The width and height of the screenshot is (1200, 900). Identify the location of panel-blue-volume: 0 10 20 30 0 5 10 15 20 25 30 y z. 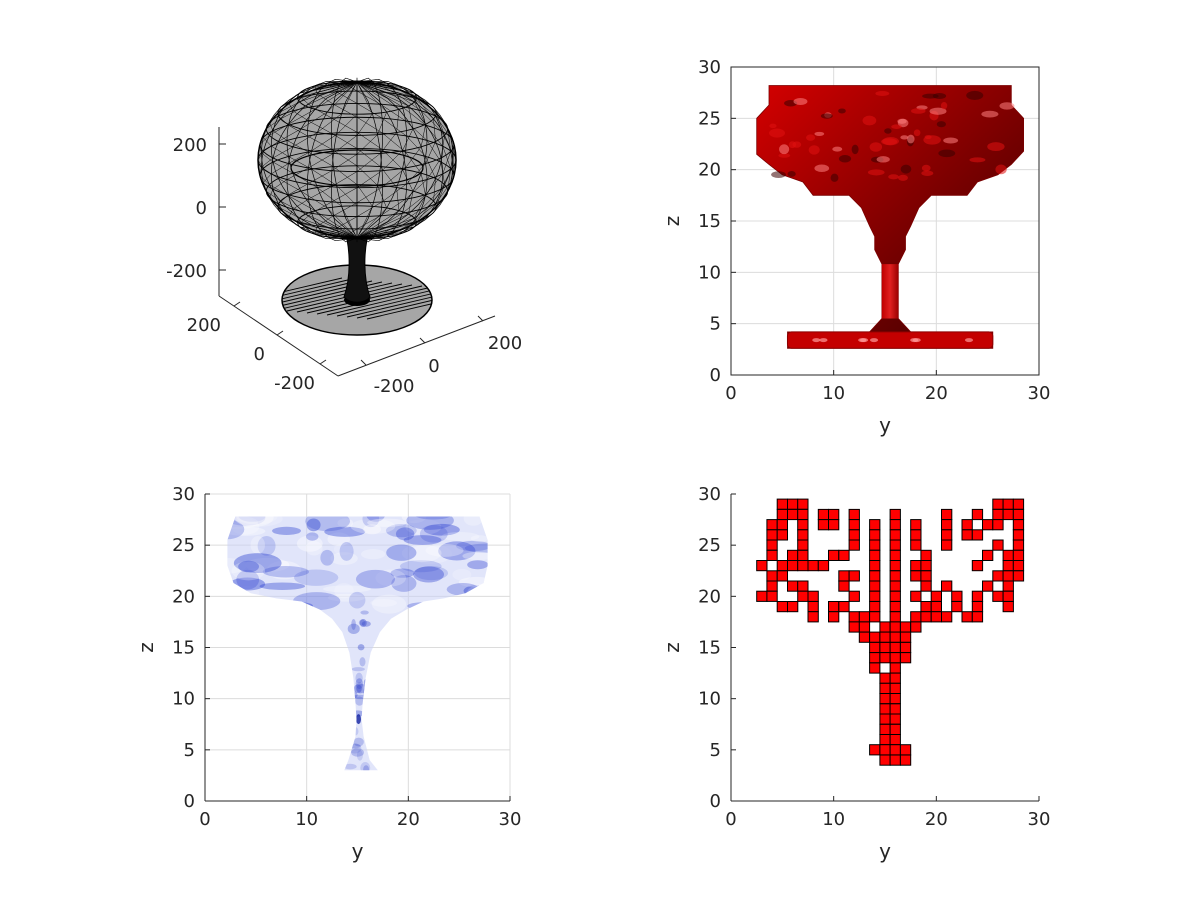
(327, 673).